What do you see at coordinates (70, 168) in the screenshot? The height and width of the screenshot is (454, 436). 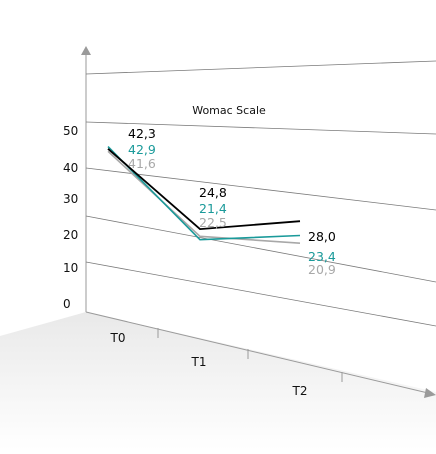 I see `y-tick-label: 40` at bounding box center [70, 168].